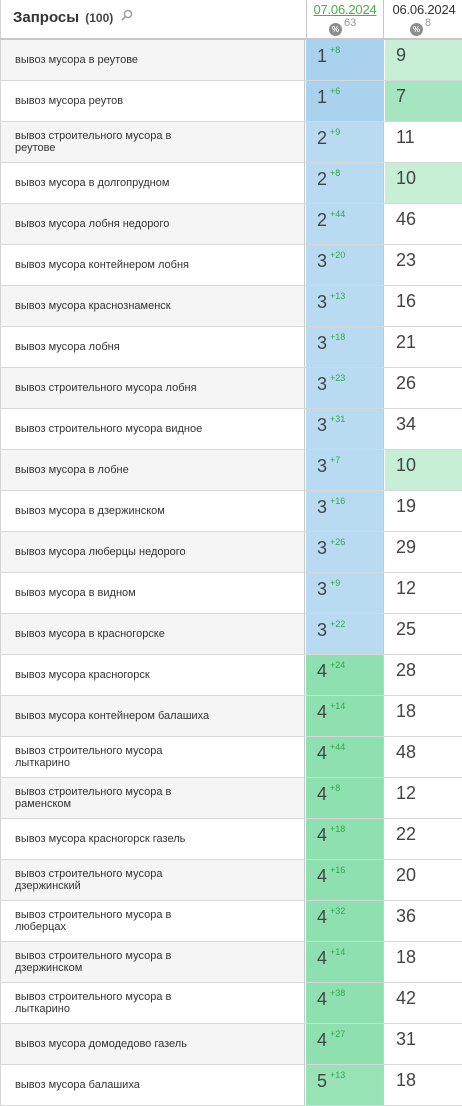 The height and width of the screenshot is (1106, 462). What do you see at coordinates (93, 798) in the screenshot?
I see `query-text: вывоз строительного мусора в раменском` at bounding box center [93, 798].